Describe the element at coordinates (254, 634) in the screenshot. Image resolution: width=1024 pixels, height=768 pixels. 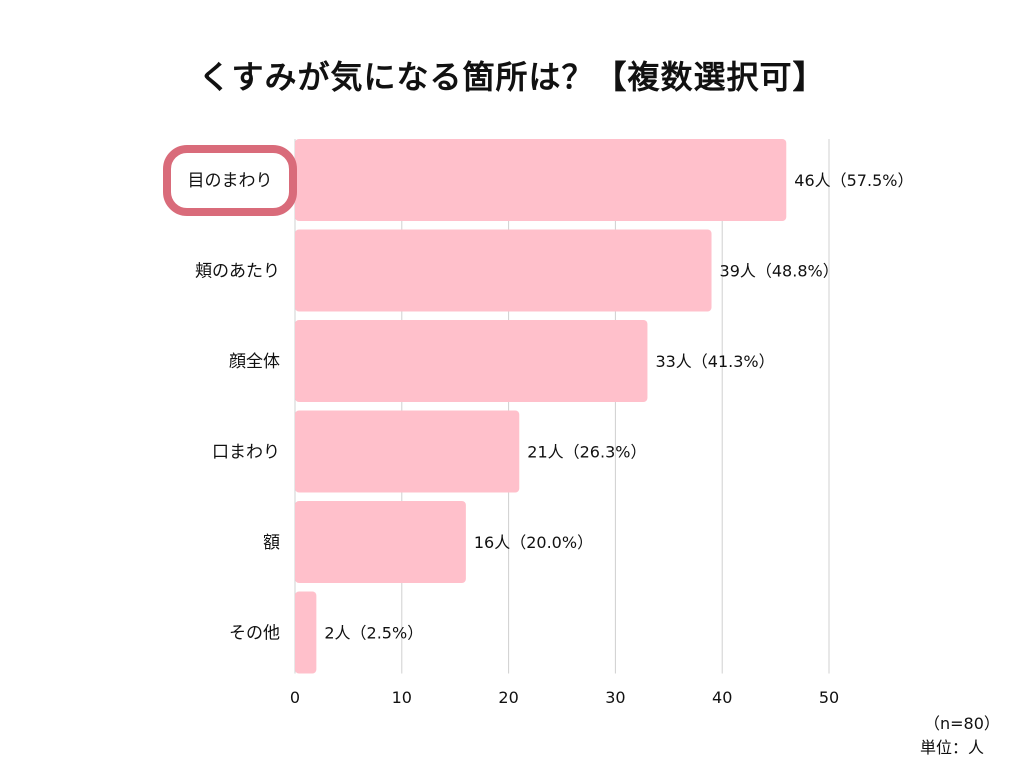
I see `category-label: その他` at that location.